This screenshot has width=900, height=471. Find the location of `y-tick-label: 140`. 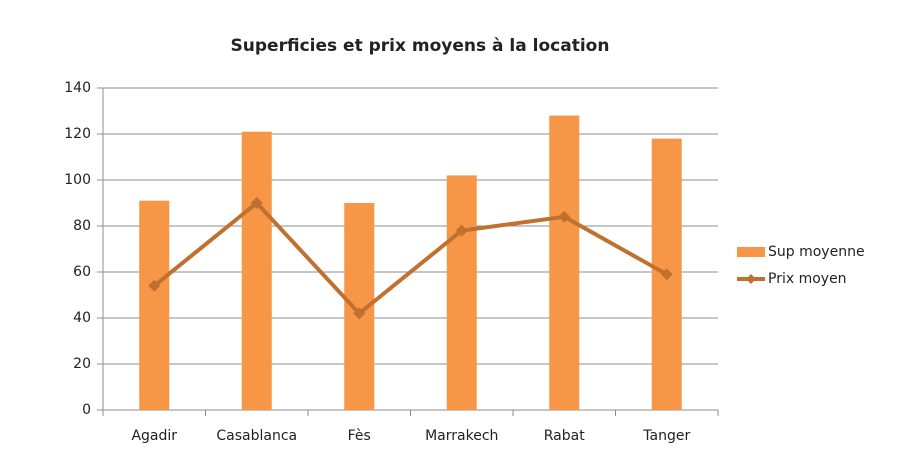

y-tick-label: 140 is located at coordinates (77, 88).